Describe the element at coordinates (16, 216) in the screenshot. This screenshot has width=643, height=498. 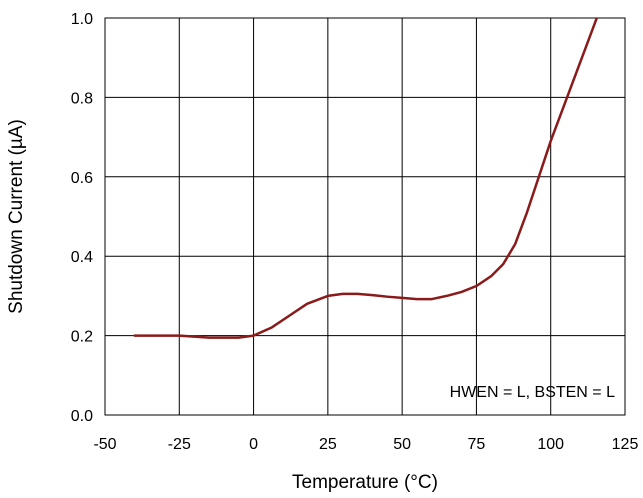
I see `y-axis-label: Shutdown Current (µA)` at that location.